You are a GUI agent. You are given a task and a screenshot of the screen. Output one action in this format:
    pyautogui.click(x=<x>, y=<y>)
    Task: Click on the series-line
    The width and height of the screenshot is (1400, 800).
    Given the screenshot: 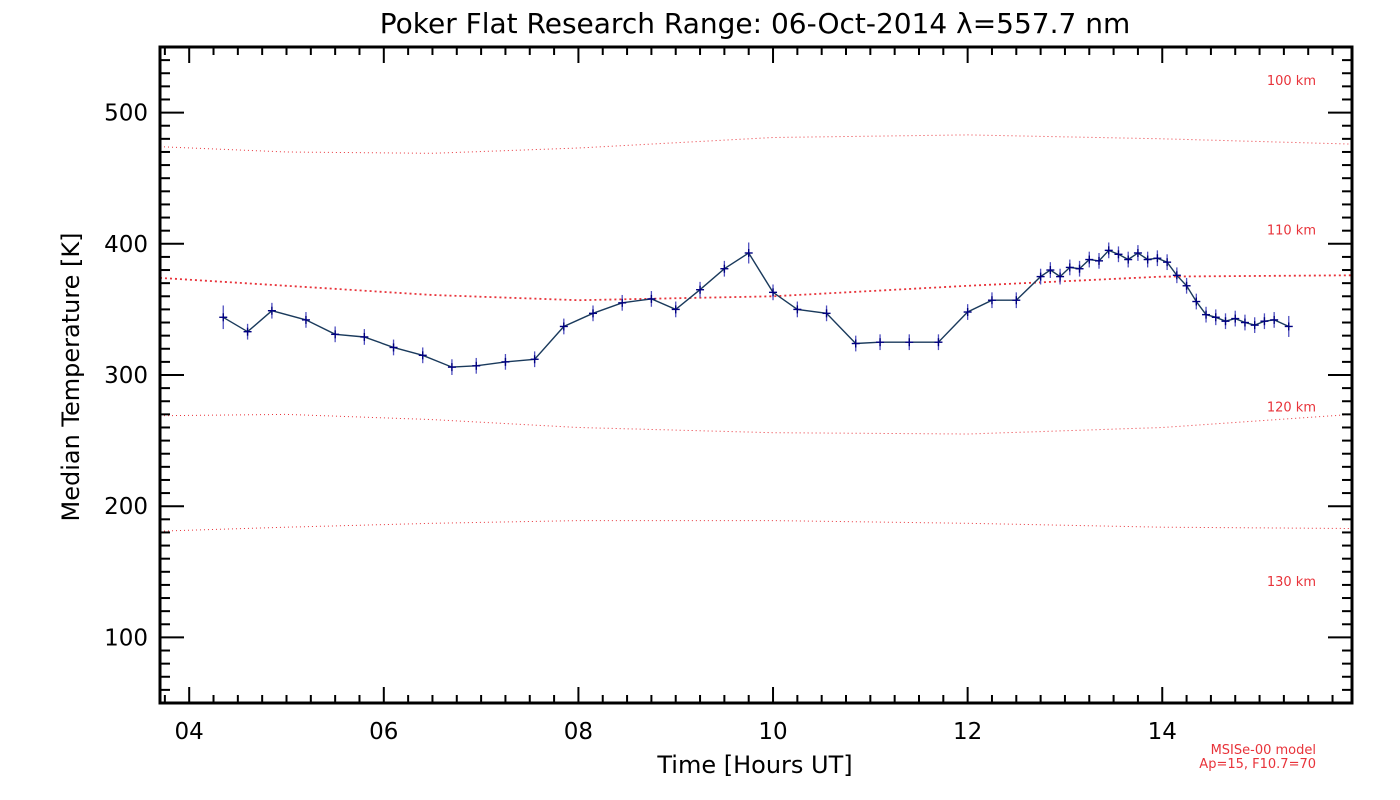 What is the action you would take?
    pyautogui.click(x=756, y=308)
    